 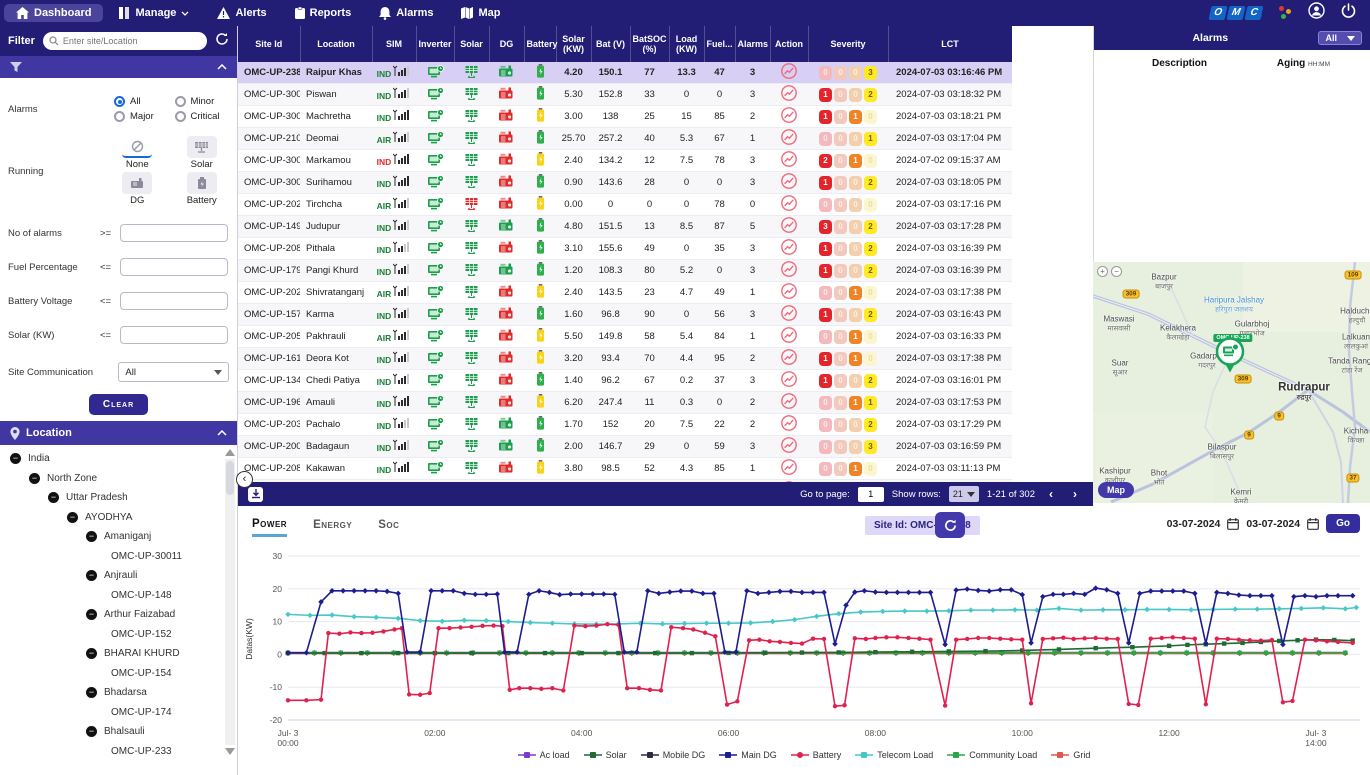 I want to click on location-section-header: Location, so click(x=118, y=433).